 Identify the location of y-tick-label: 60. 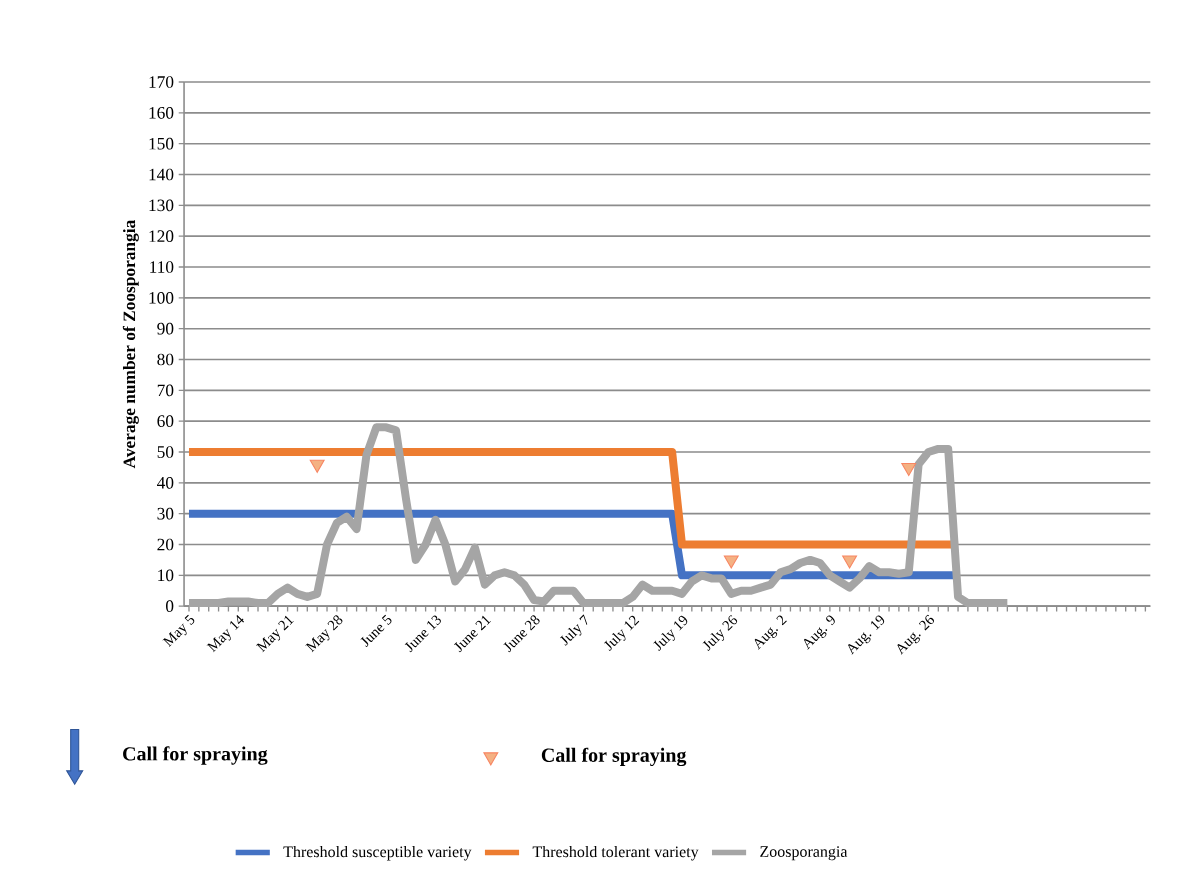
(165, 421).